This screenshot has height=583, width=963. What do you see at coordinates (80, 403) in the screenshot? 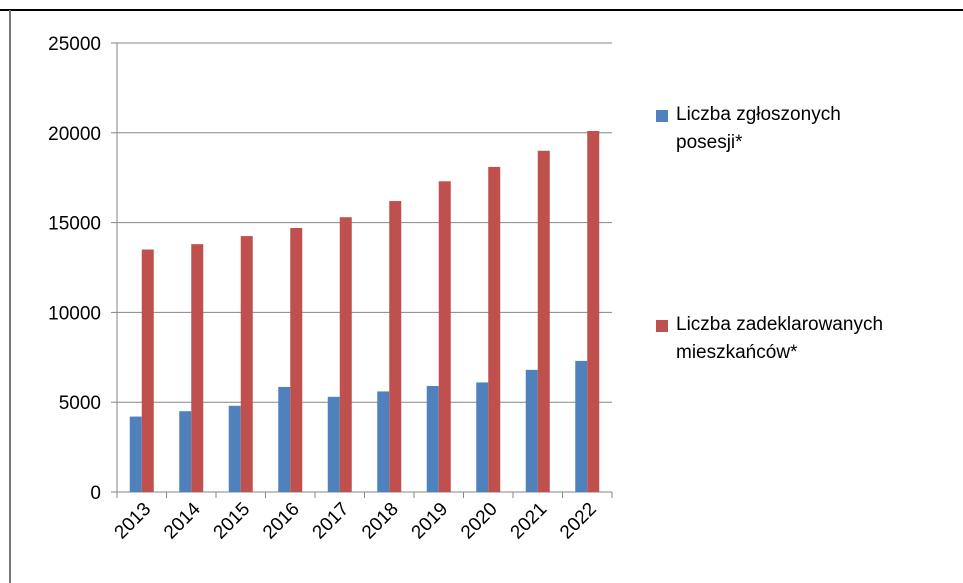
I see `y-tick-label: 5000` at bounding box center [80, 403].